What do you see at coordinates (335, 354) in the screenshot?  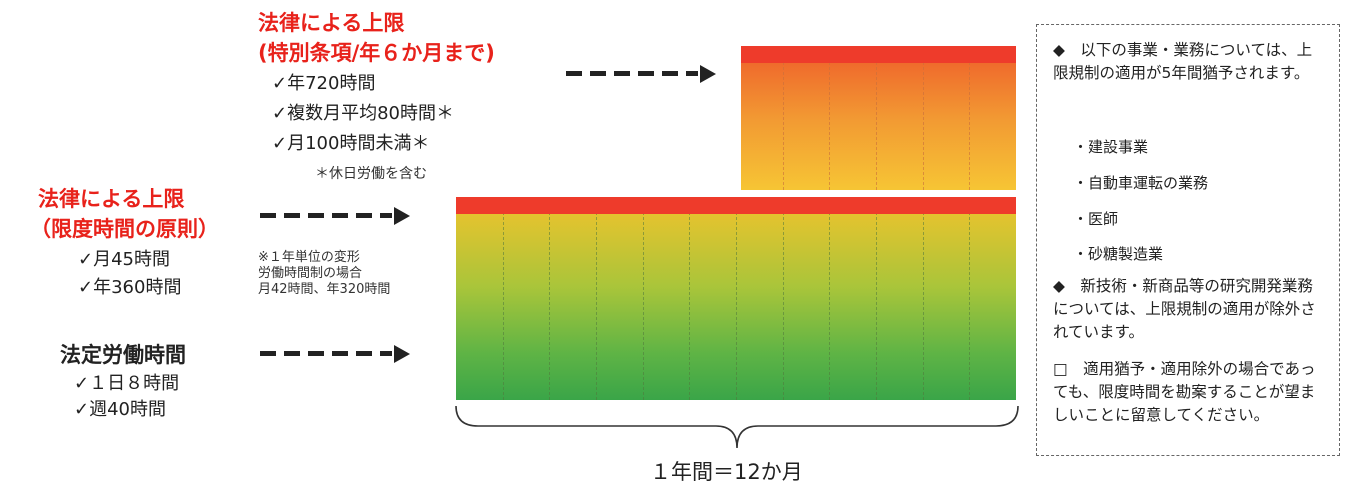 I see `arrow-statutory-hours-icon` at bounding box center [335, 354].